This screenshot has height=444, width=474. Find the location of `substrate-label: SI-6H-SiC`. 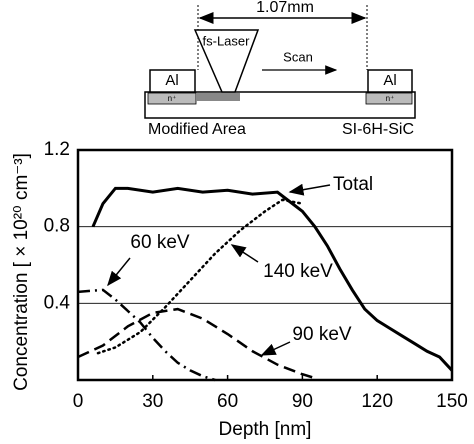

substrate-label: SI-6H-SiC is located at coordinates (378, 129).